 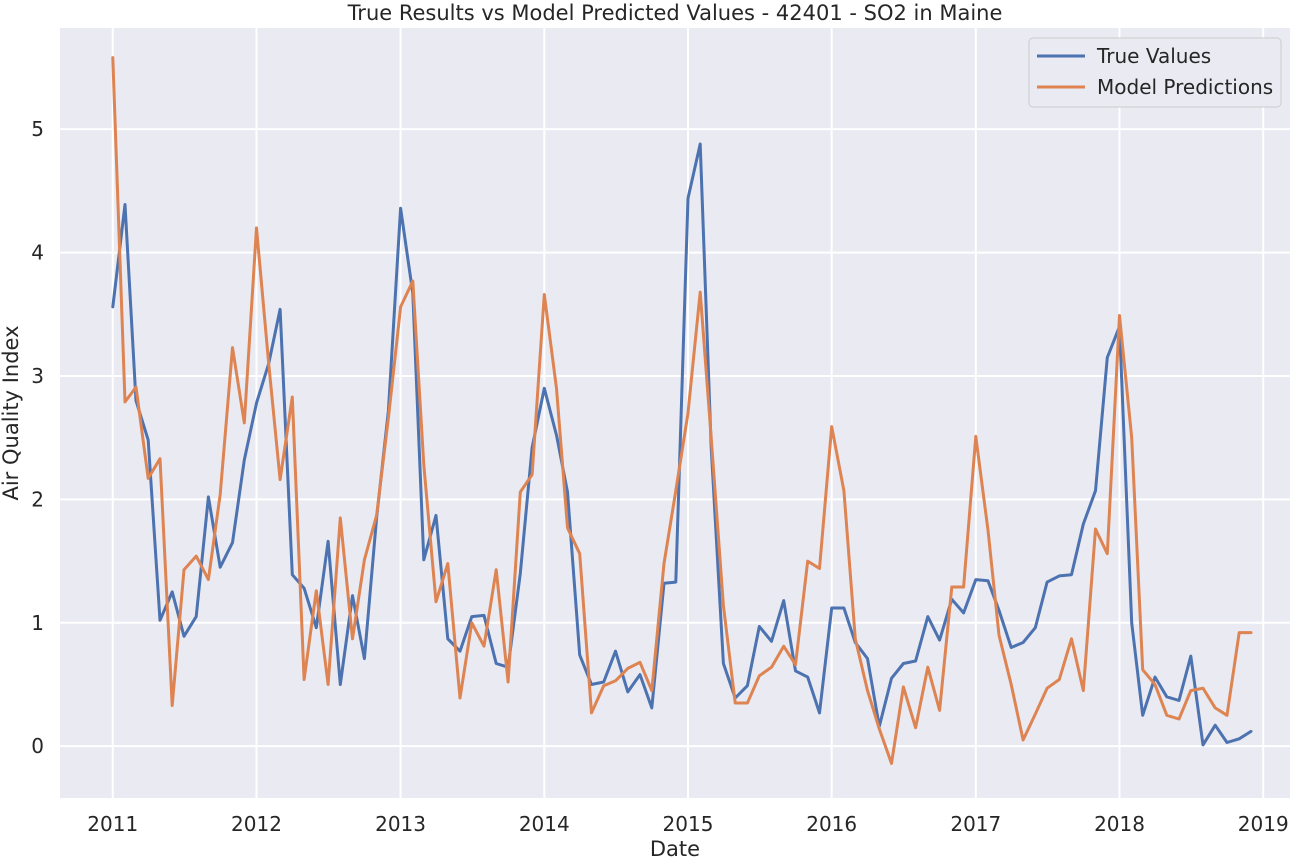 I want to click on x-tick-label: 2012, so click(x=256, y=824).